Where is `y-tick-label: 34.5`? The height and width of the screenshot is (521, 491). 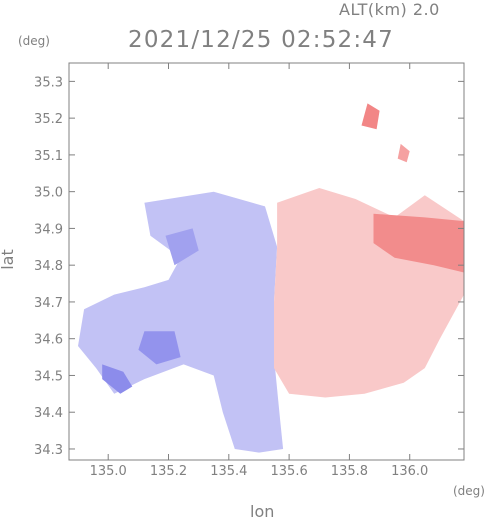
y-tick-label: 34.5 is located at coordinates (48, 376).